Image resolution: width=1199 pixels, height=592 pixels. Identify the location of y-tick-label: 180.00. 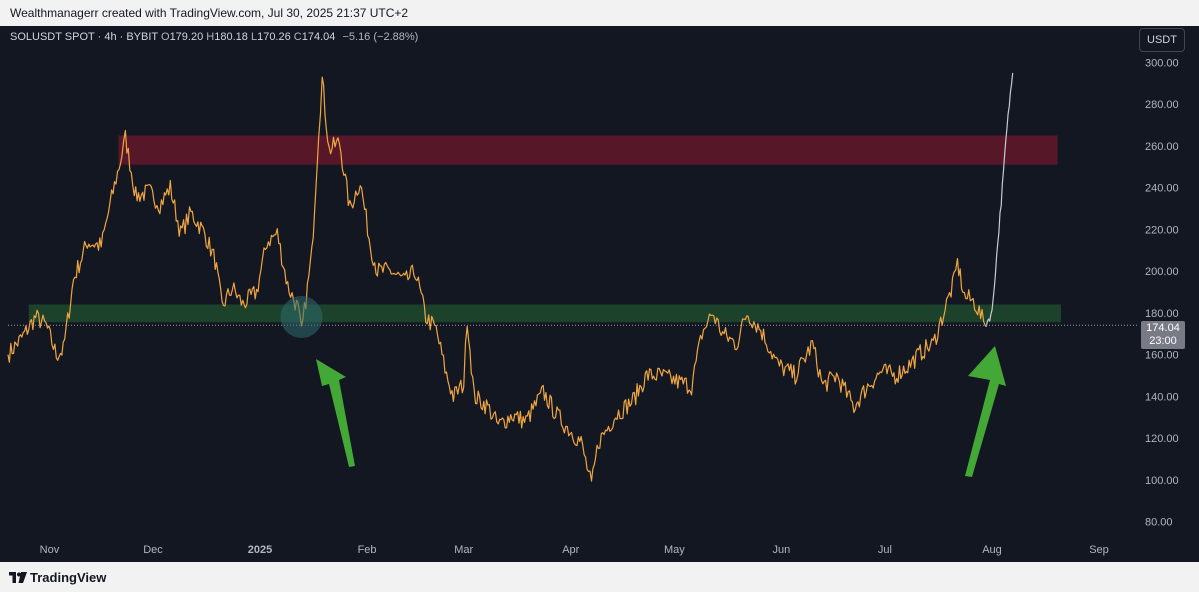
(1162, 314).